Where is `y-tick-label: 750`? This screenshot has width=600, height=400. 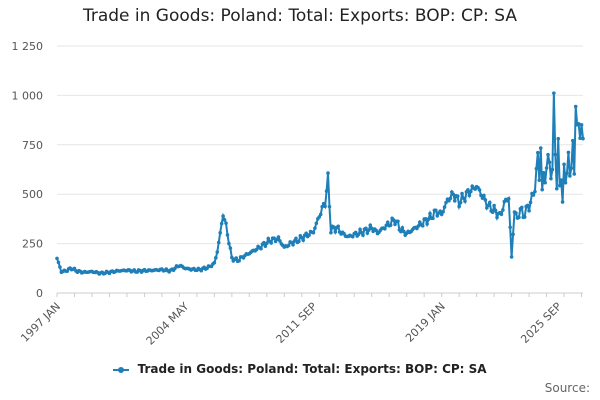 y-tick-label: 750 is located at coordinates (32, 145).